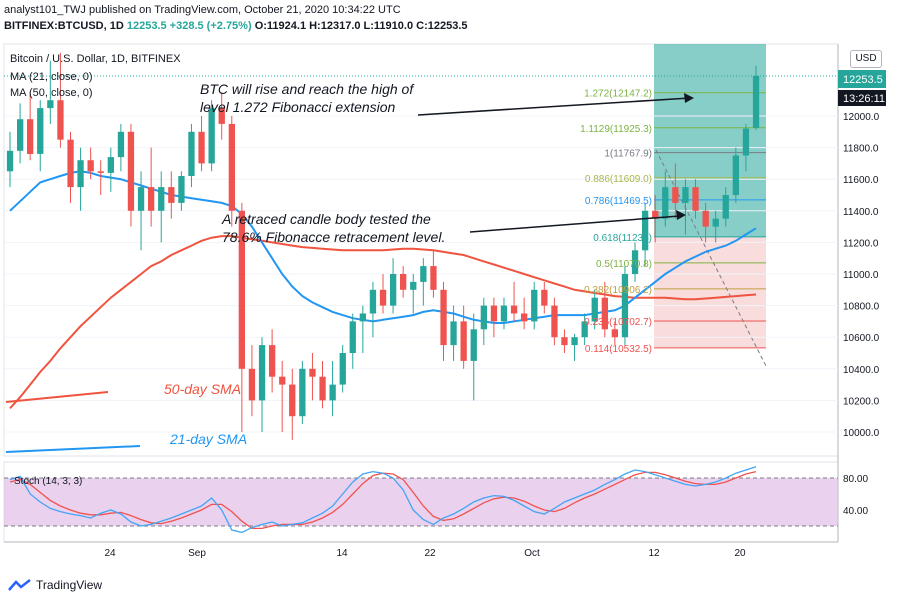 The height and width of the screenshot is (604, 900). Describe the element at coordinates (618, 179) in the screenshot. I see `fib-level-label: 0.886(11609.0)` at that location.